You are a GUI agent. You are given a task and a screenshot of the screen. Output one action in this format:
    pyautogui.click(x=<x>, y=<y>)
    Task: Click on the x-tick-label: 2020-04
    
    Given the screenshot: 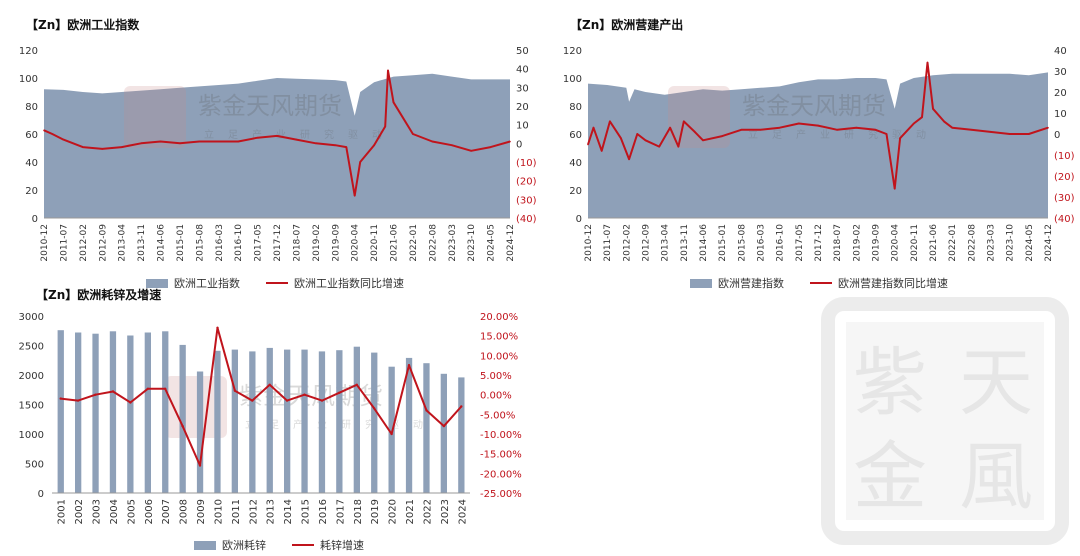 What is the action you would take?
    pyautogui.click(x=356, y=243)
    